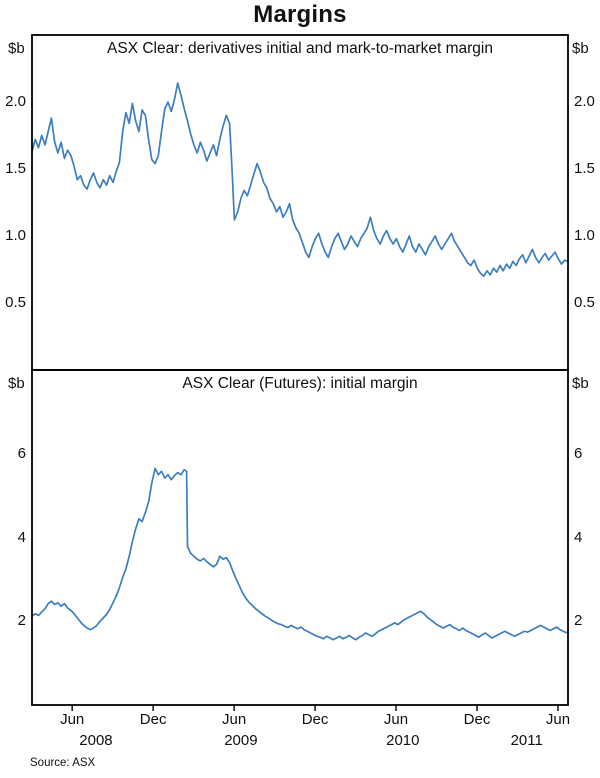 This screenshot has height=778, width=600. What do you see at coordinates (241, 740) in the screenshot?
I see `x-year-label: 2009` at bounding box center [241, 740].